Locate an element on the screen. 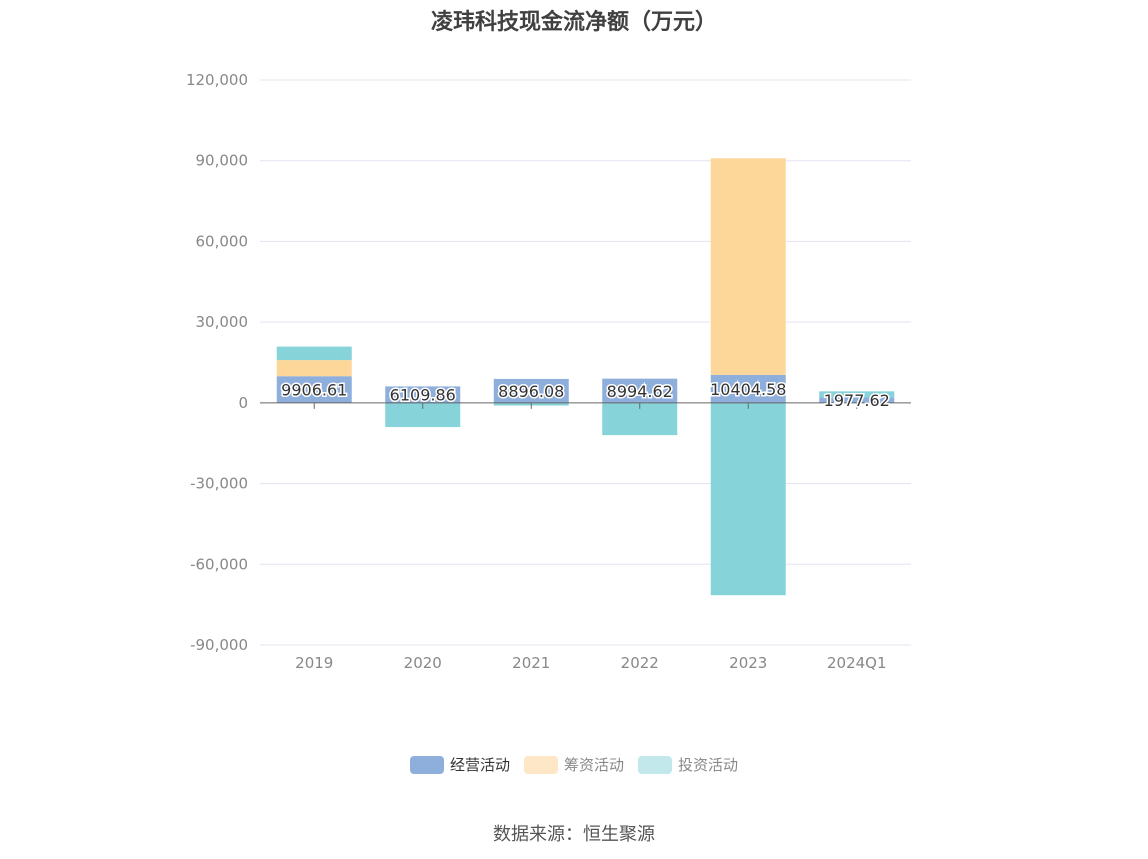  legend-item-financing: 筹资活动 is located at coordinates (573, 764).